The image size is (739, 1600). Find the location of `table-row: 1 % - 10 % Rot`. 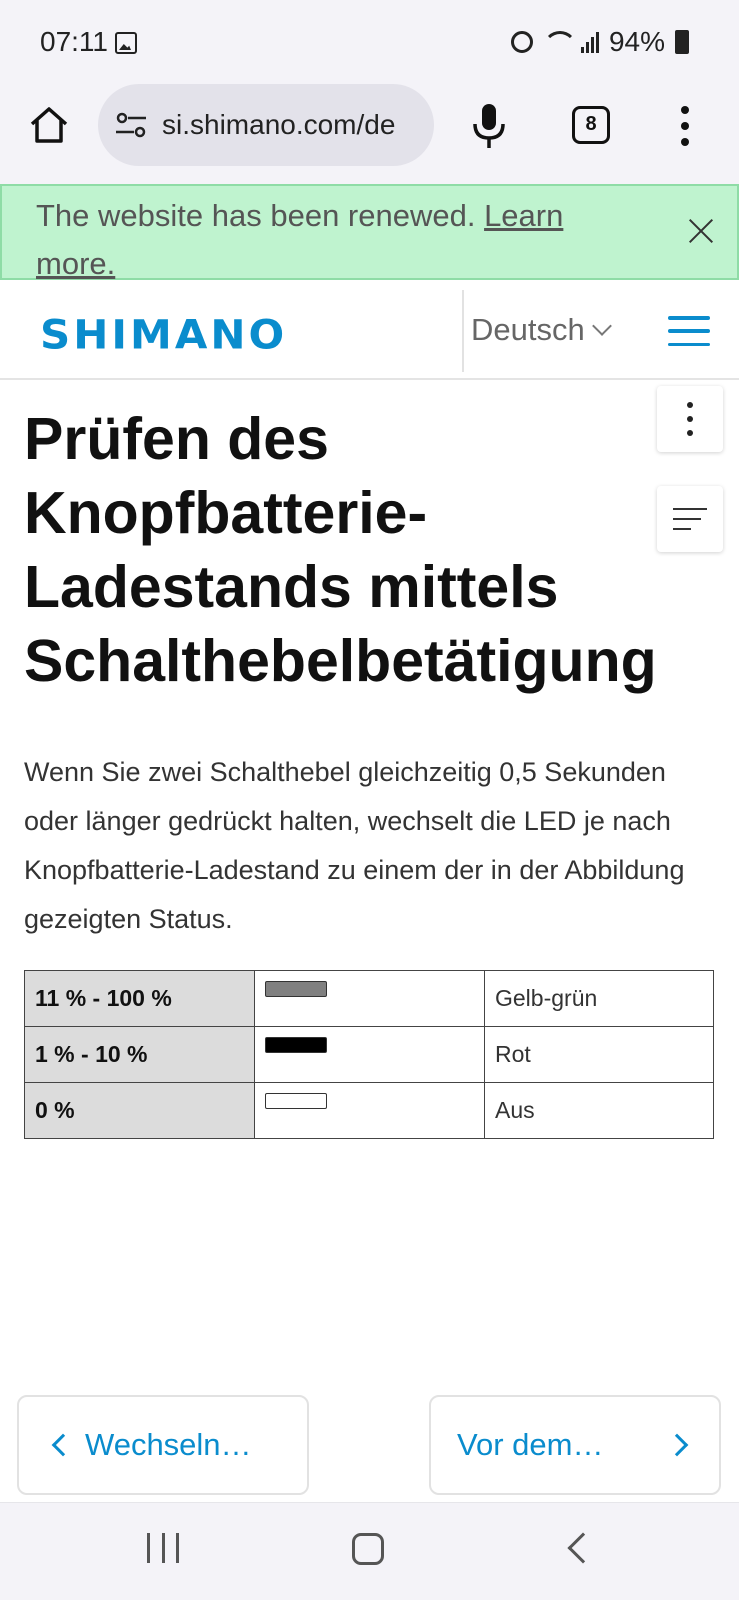

table-row: 1 % - 10 % Rot is located at coordinates (369, 1054).